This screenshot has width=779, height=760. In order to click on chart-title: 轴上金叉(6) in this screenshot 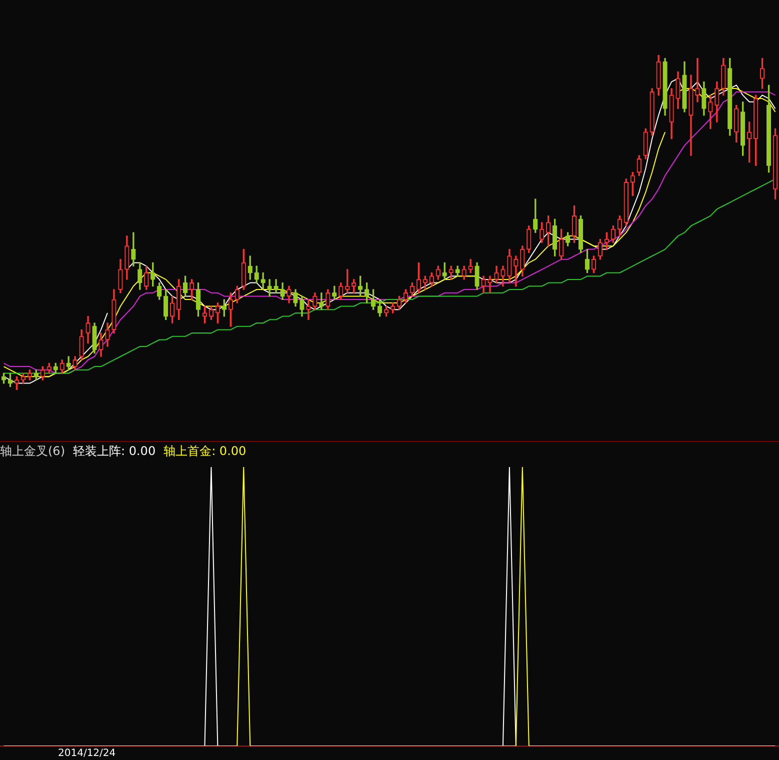, I will do `click(32, 451)`.